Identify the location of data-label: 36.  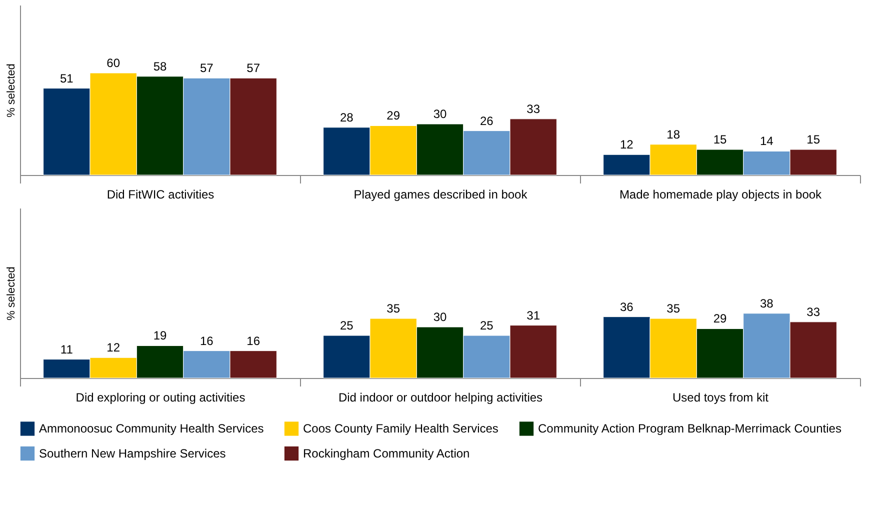
(627, 307).